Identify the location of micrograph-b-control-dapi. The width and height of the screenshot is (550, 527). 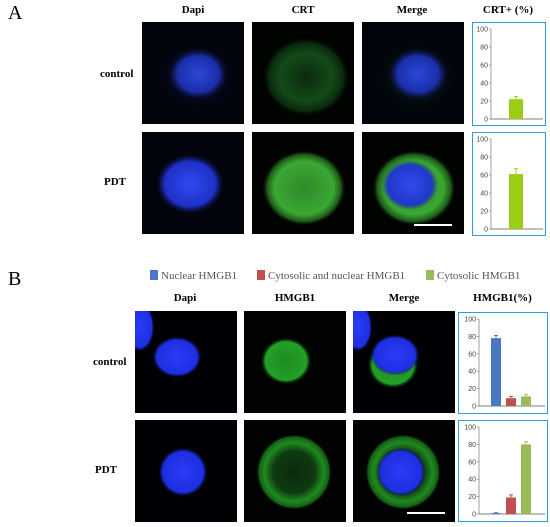
(186, 362).